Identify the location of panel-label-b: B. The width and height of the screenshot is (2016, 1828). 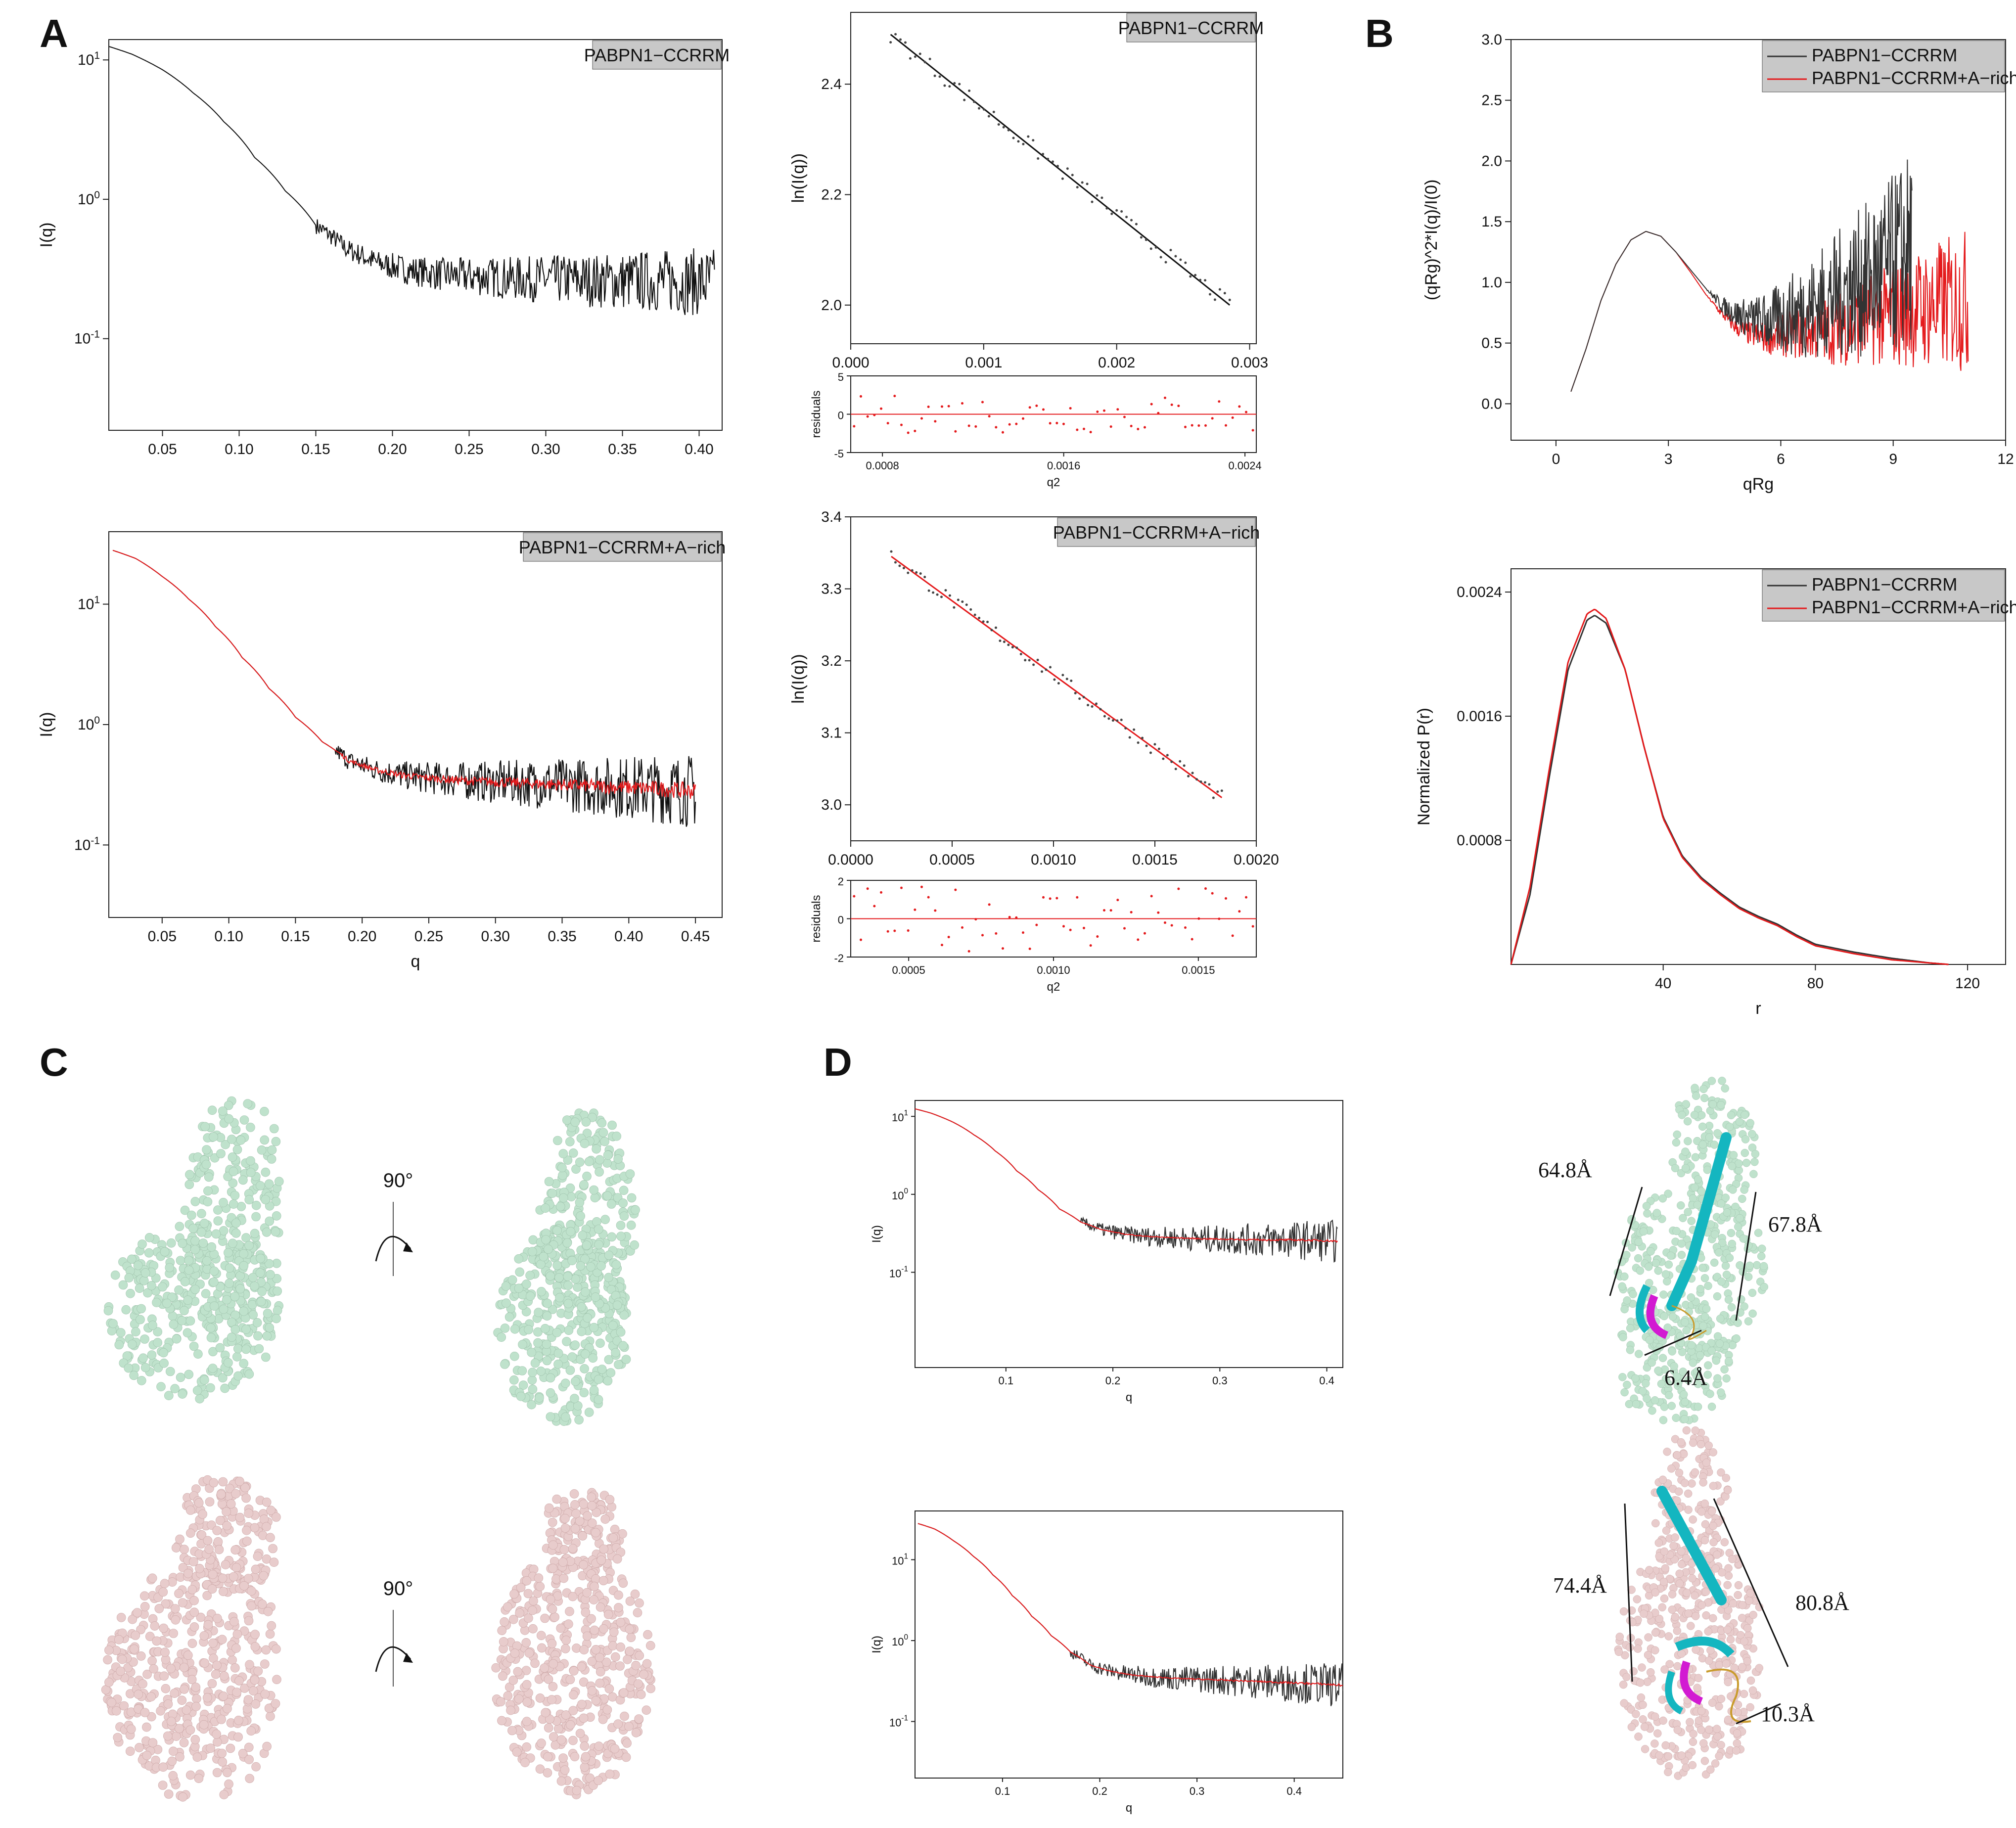
(1379, 33).